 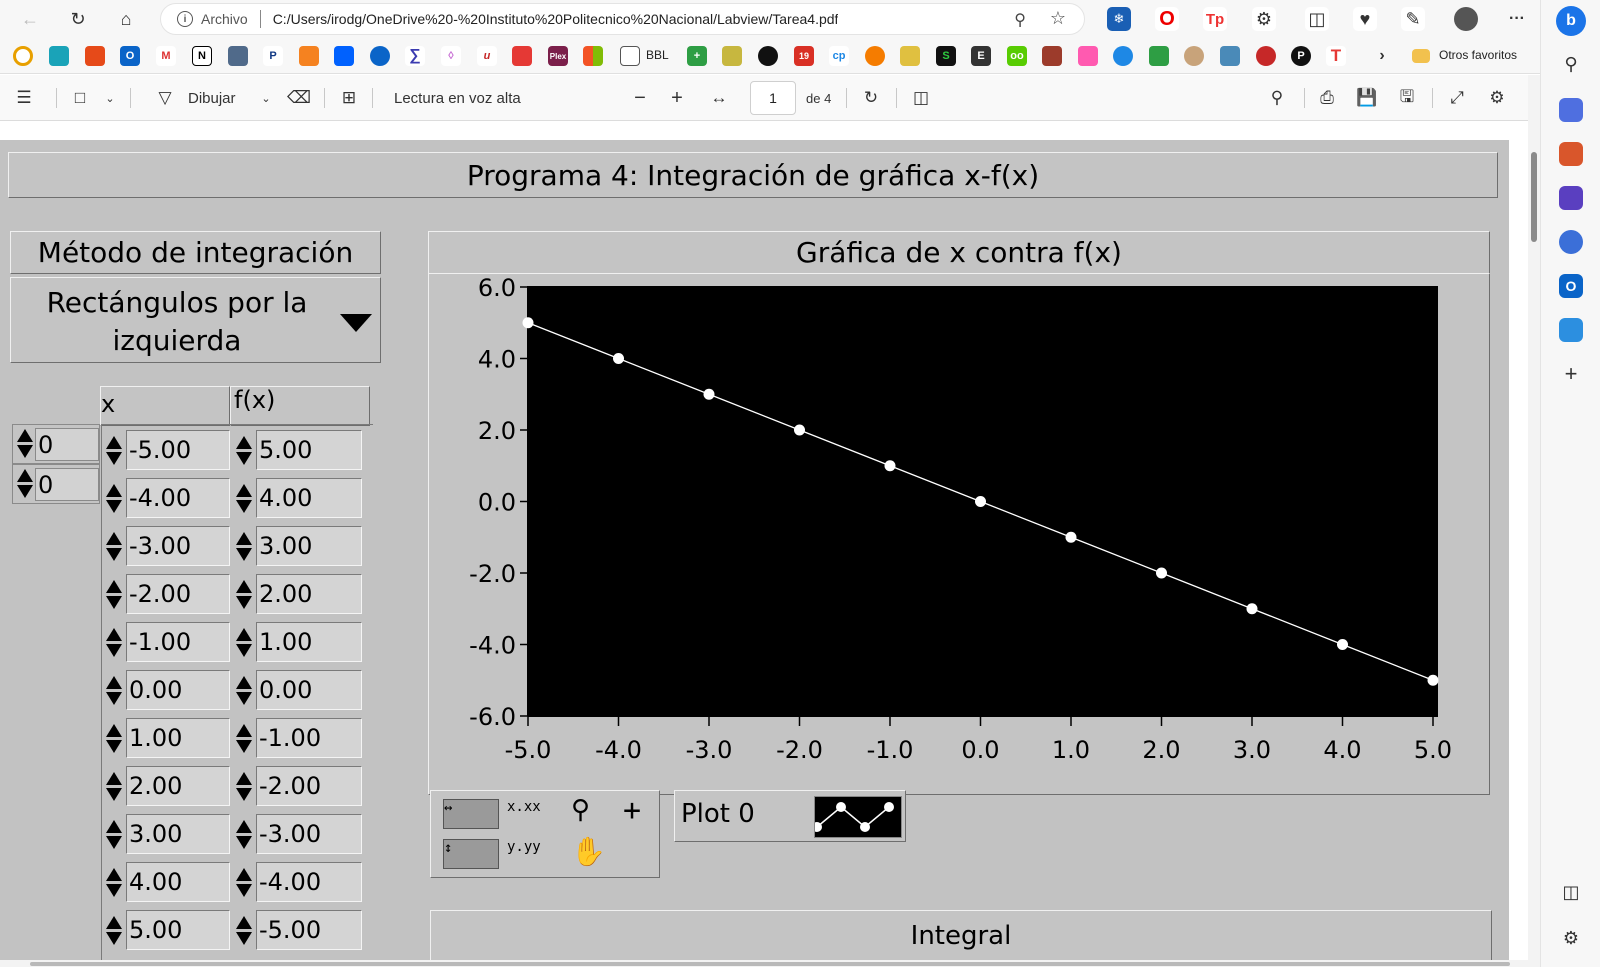 I want to click on draw-options-chevron-icon: ⌄, so click(x=266, y=98).